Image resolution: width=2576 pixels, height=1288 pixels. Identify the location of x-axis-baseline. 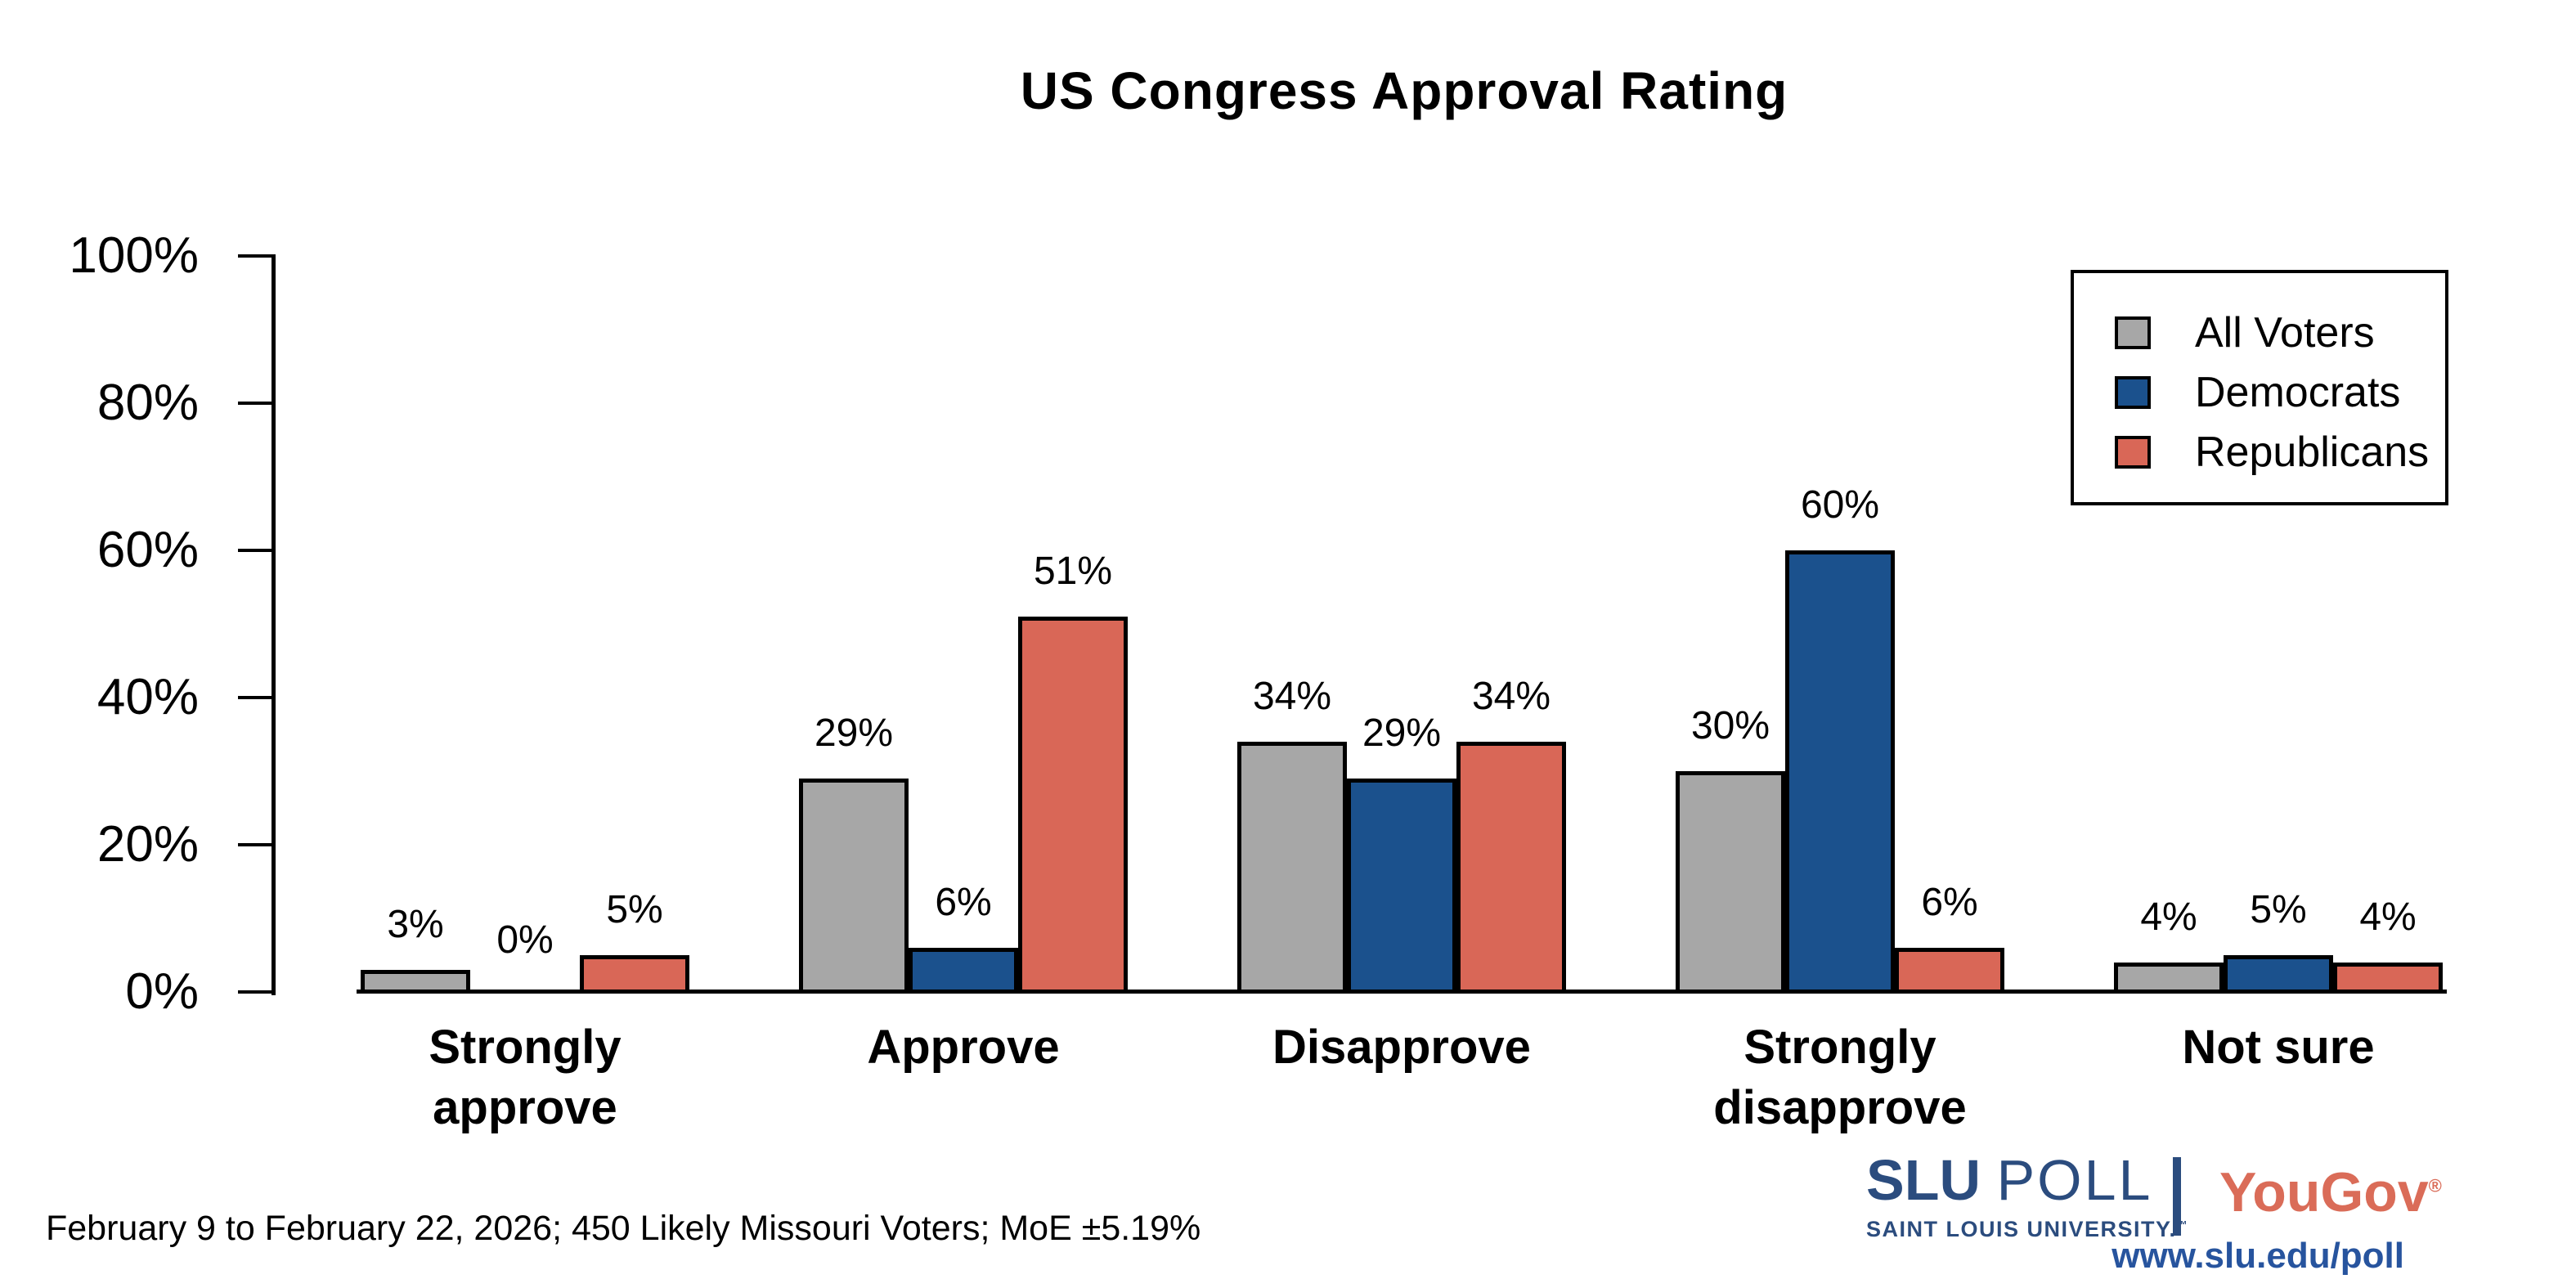
(1402, 992).